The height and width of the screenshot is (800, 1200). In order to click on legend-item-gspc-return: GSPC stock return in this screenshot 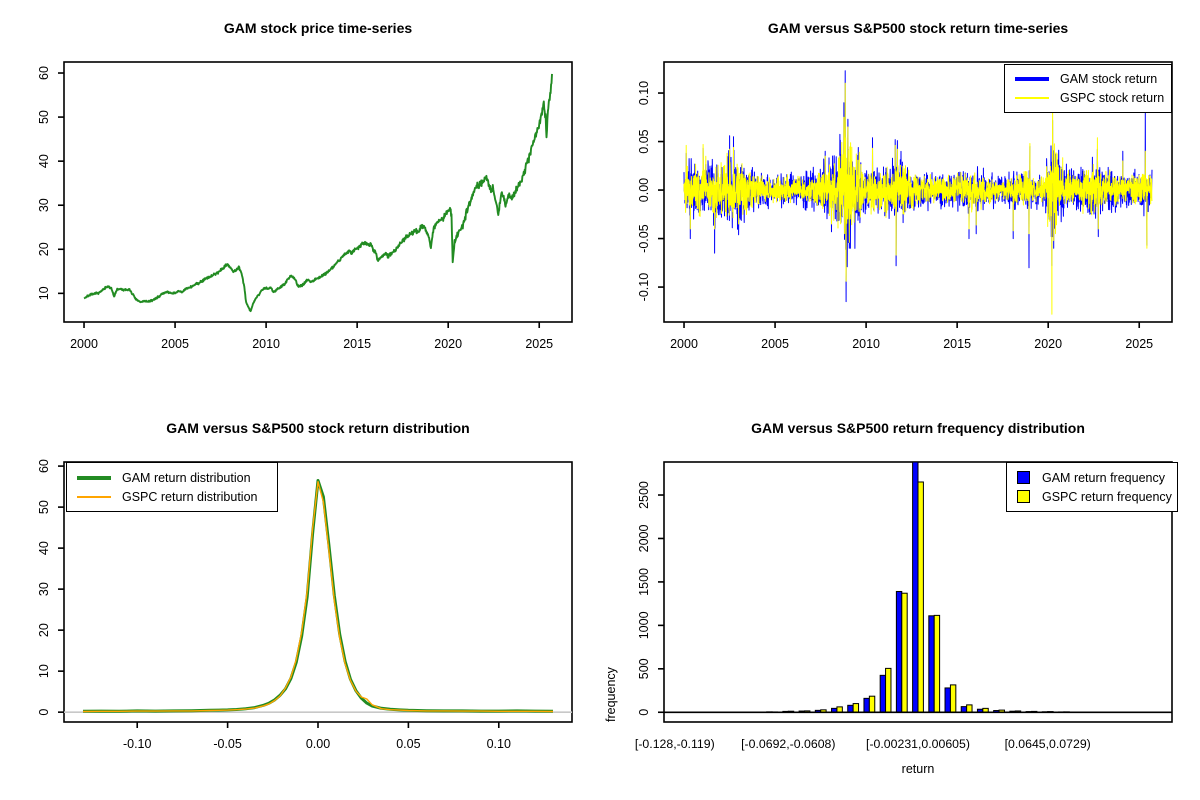, I will do `click(1090, 98)`.